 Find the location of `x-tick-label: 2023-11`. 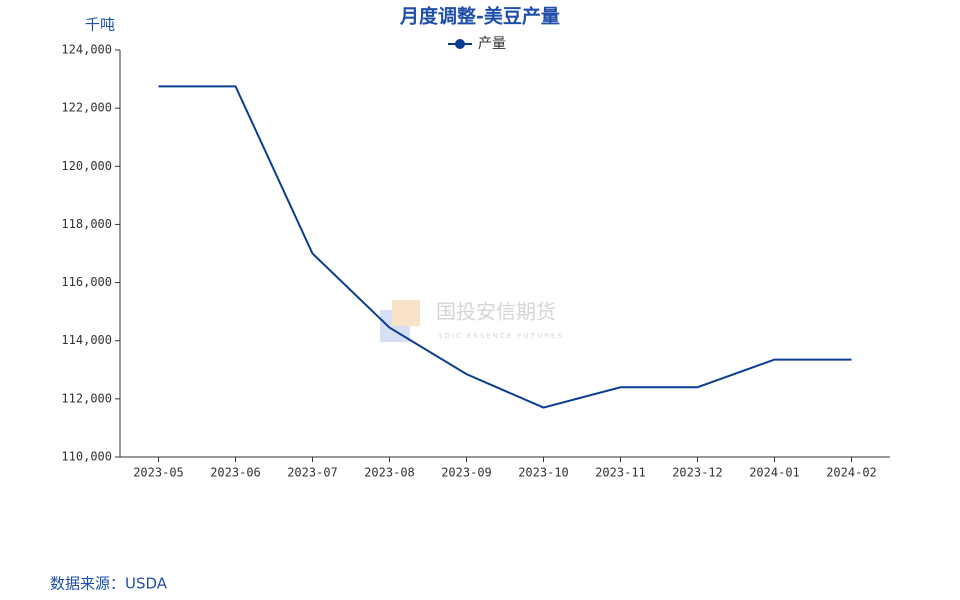

x-tick-label: 2023-11 is located at coordinates (620, 473).